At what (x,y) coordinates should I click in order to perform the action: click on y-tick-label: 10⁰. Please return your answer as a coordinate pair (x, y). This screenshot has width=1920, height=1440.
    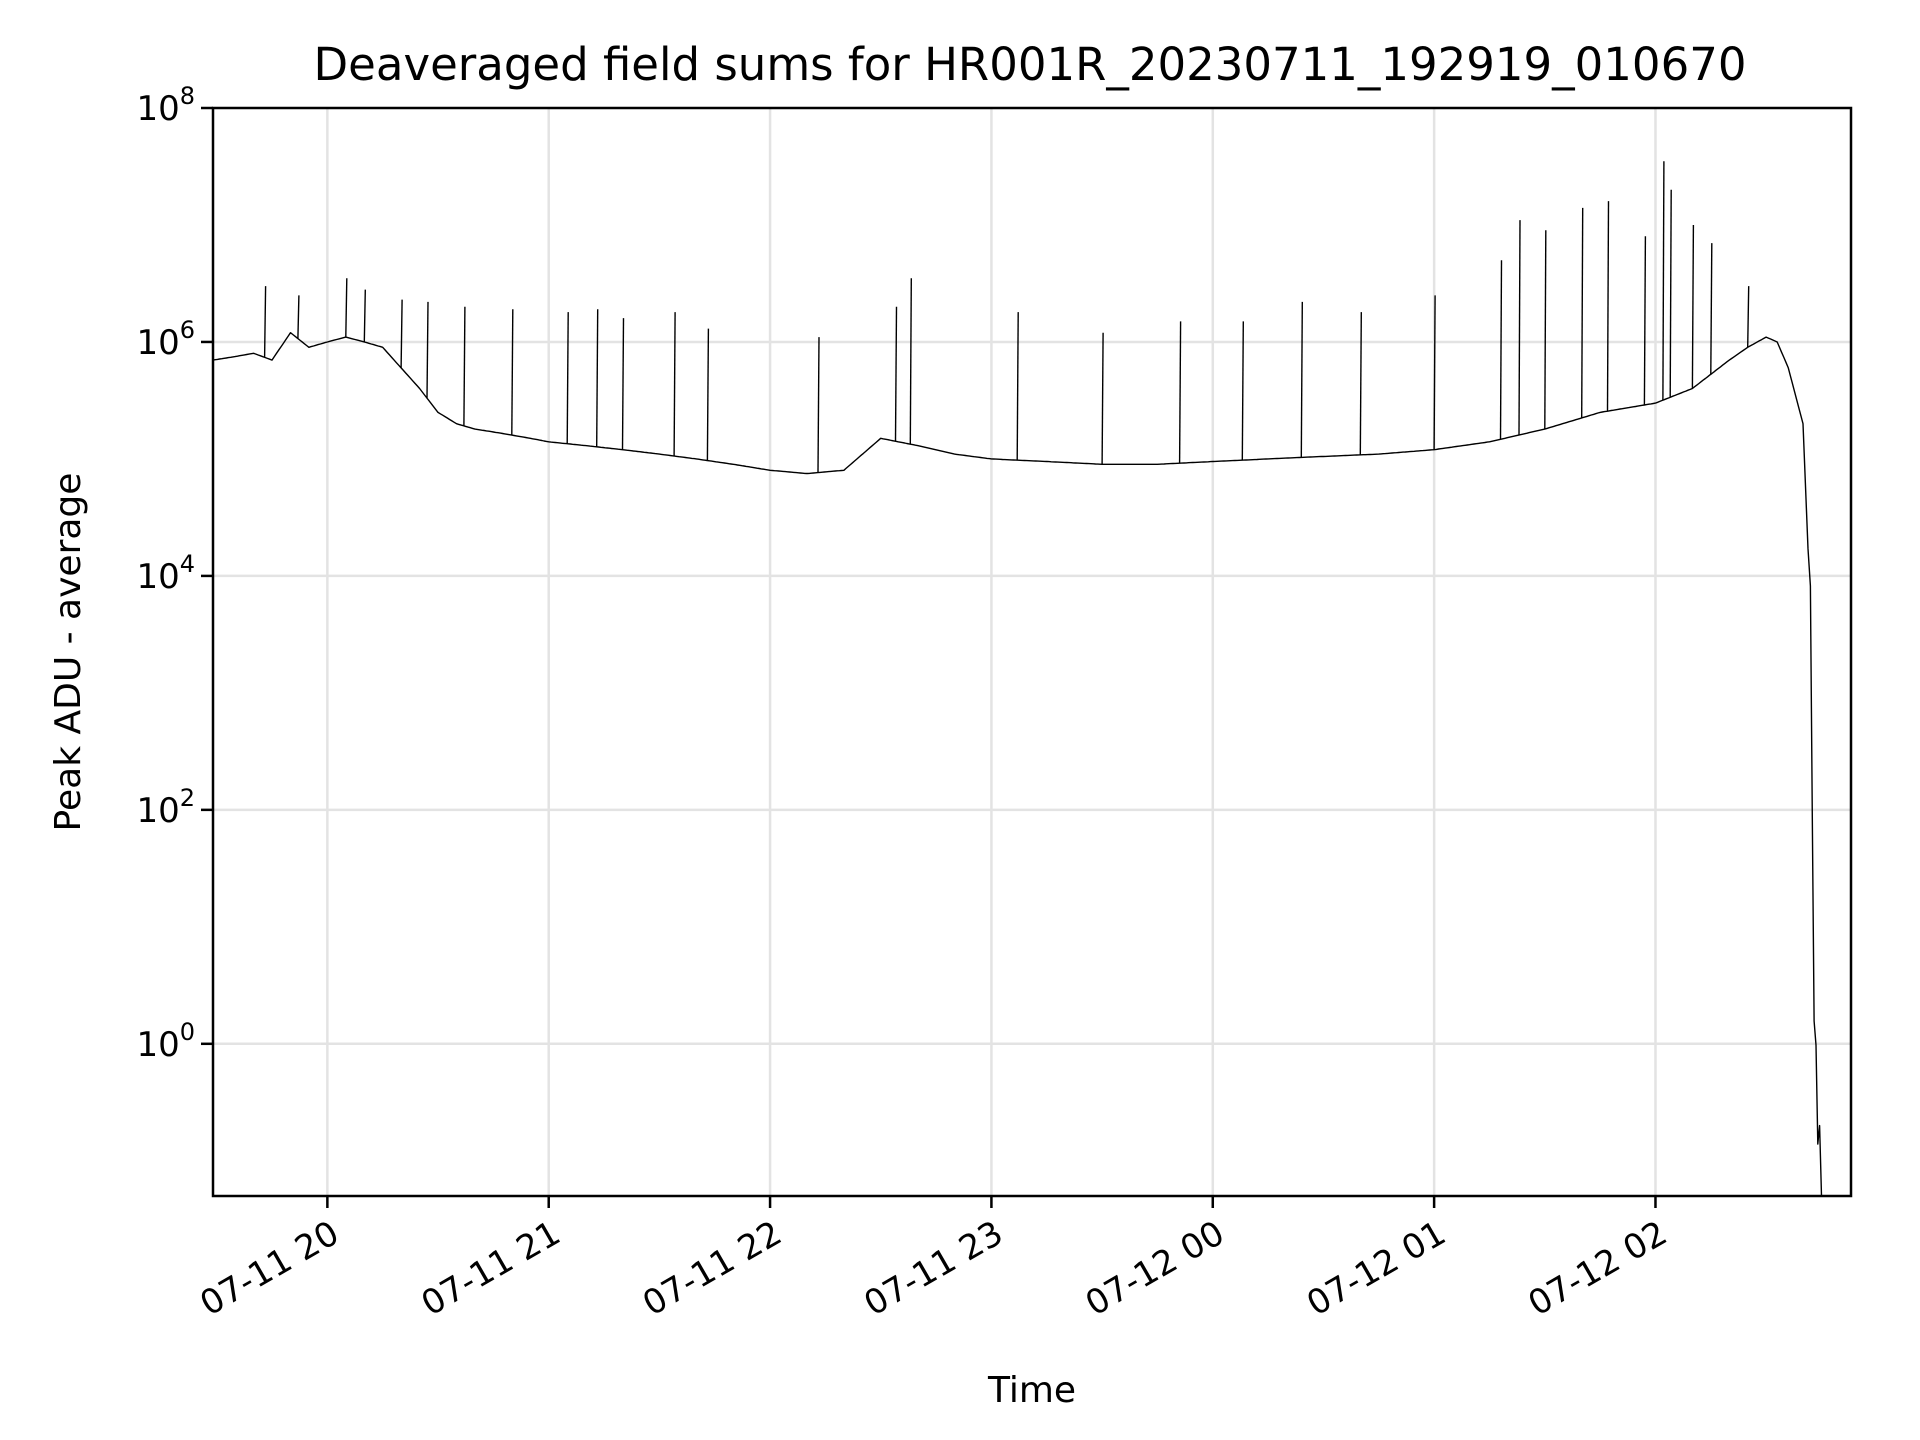
    Looking at the image, I should click on (165, 1041).